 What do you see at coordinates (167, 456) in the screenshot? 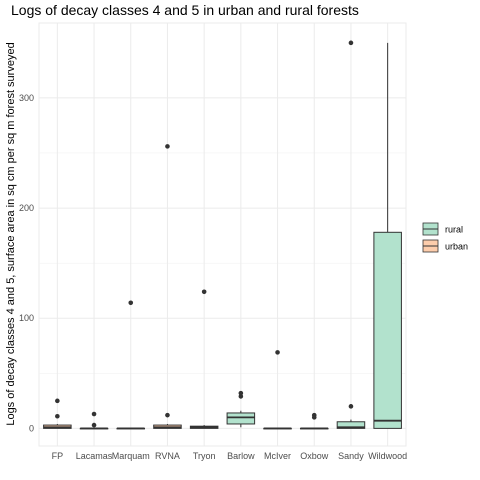
I see `x-tick-label: RVNA` at bounding box center [167, 456].